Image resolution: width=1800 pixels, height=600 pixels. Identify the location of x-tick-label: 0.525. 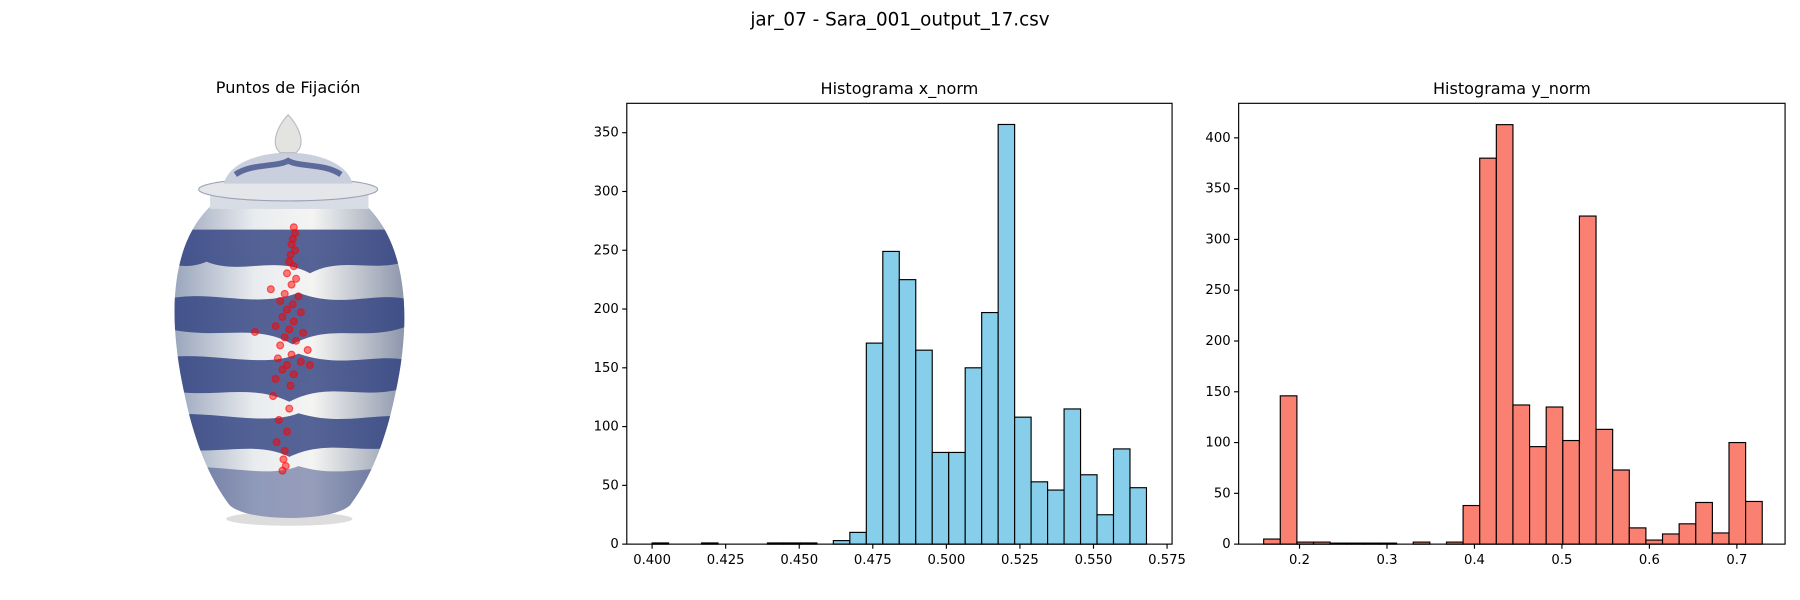
(1020, 560).